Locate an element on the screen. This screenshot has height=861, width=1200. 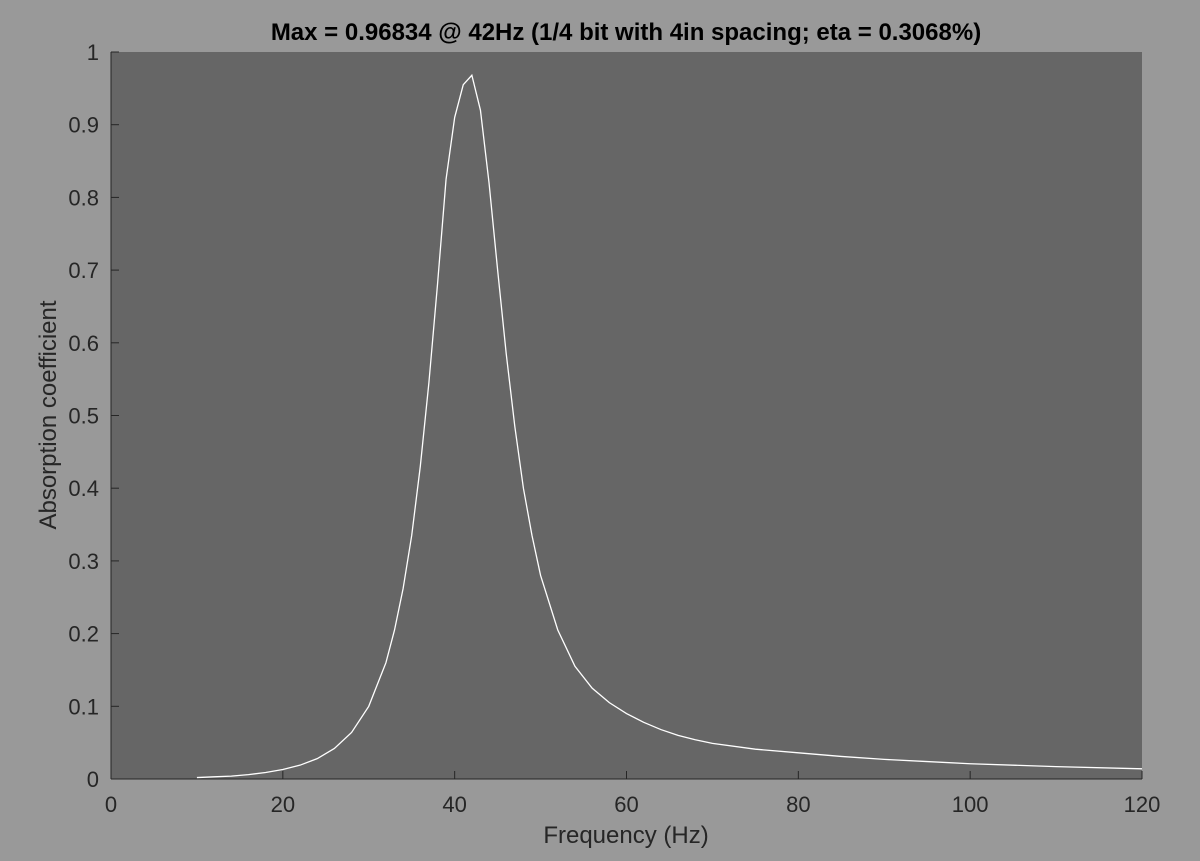
y-tick-label: 0.3 is located at coordinates (83, 561).